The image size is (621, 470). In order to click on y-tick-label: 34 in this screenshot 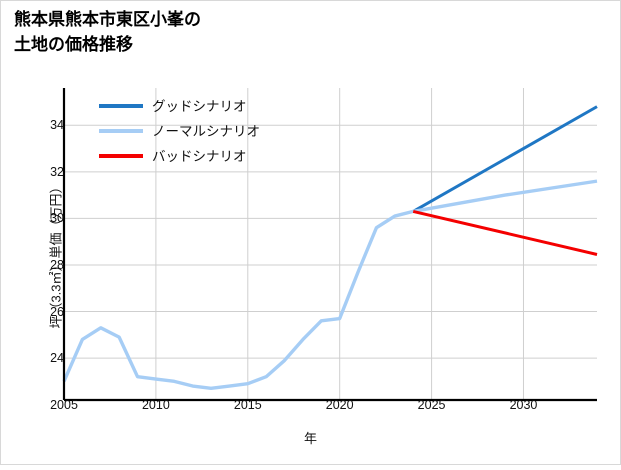, I will do `click(57, 125)`.